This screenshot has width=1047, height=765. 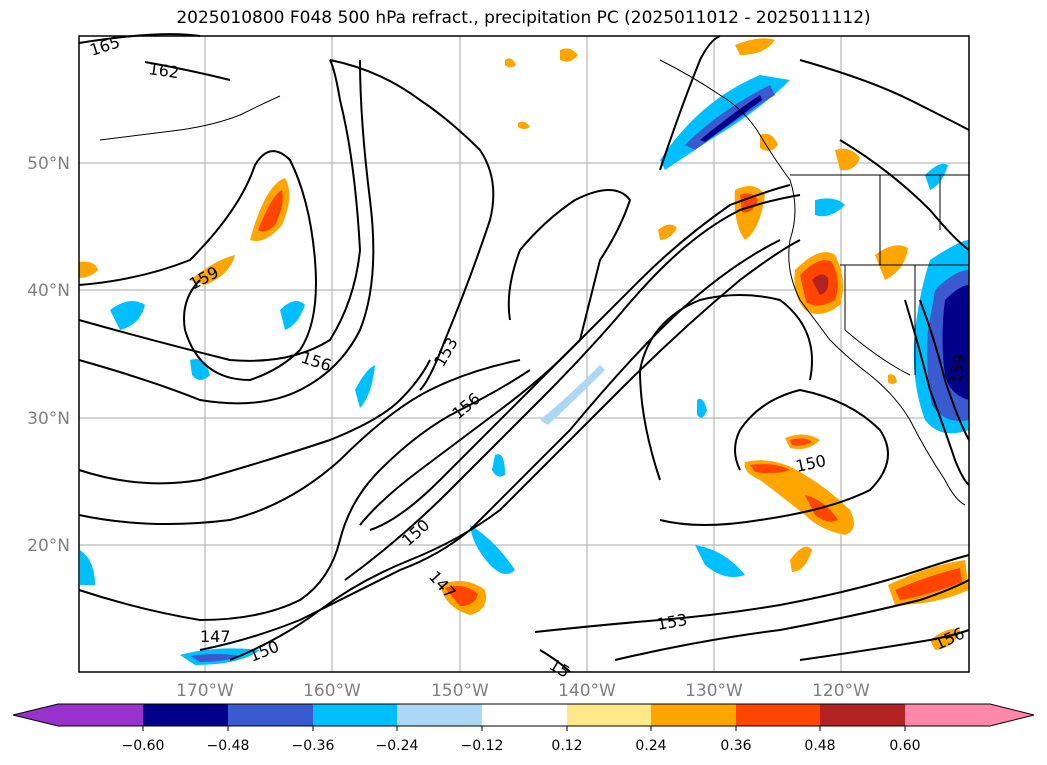 I want to click on contour-label: 147, so click(x=215, y=636).